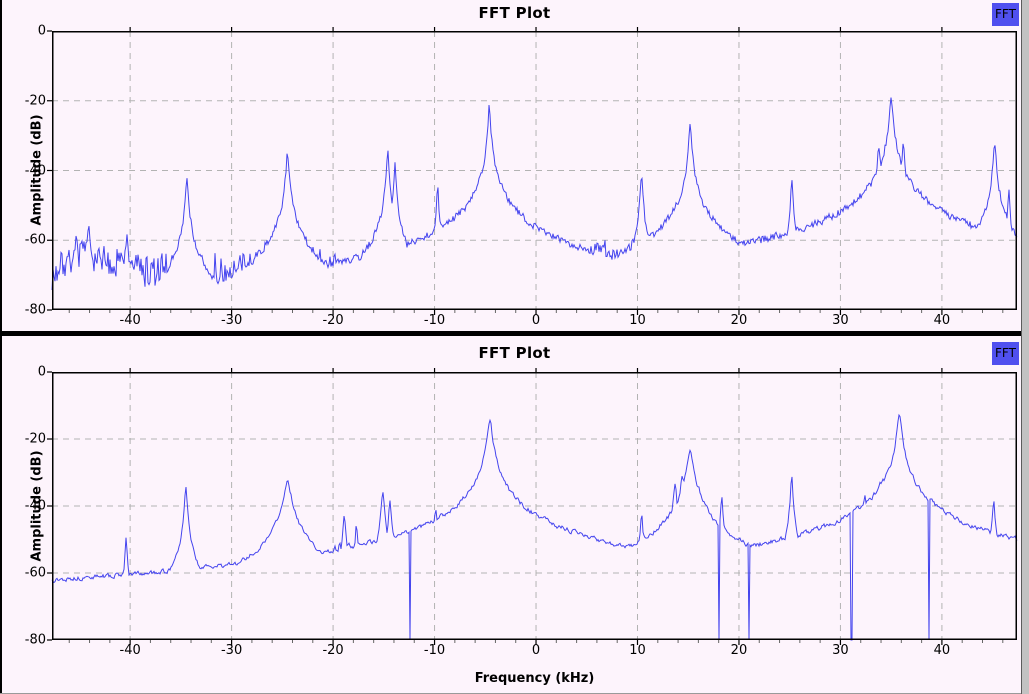 The image size is (1029, 694). I want to click on panel-separator, so click(514, 333).